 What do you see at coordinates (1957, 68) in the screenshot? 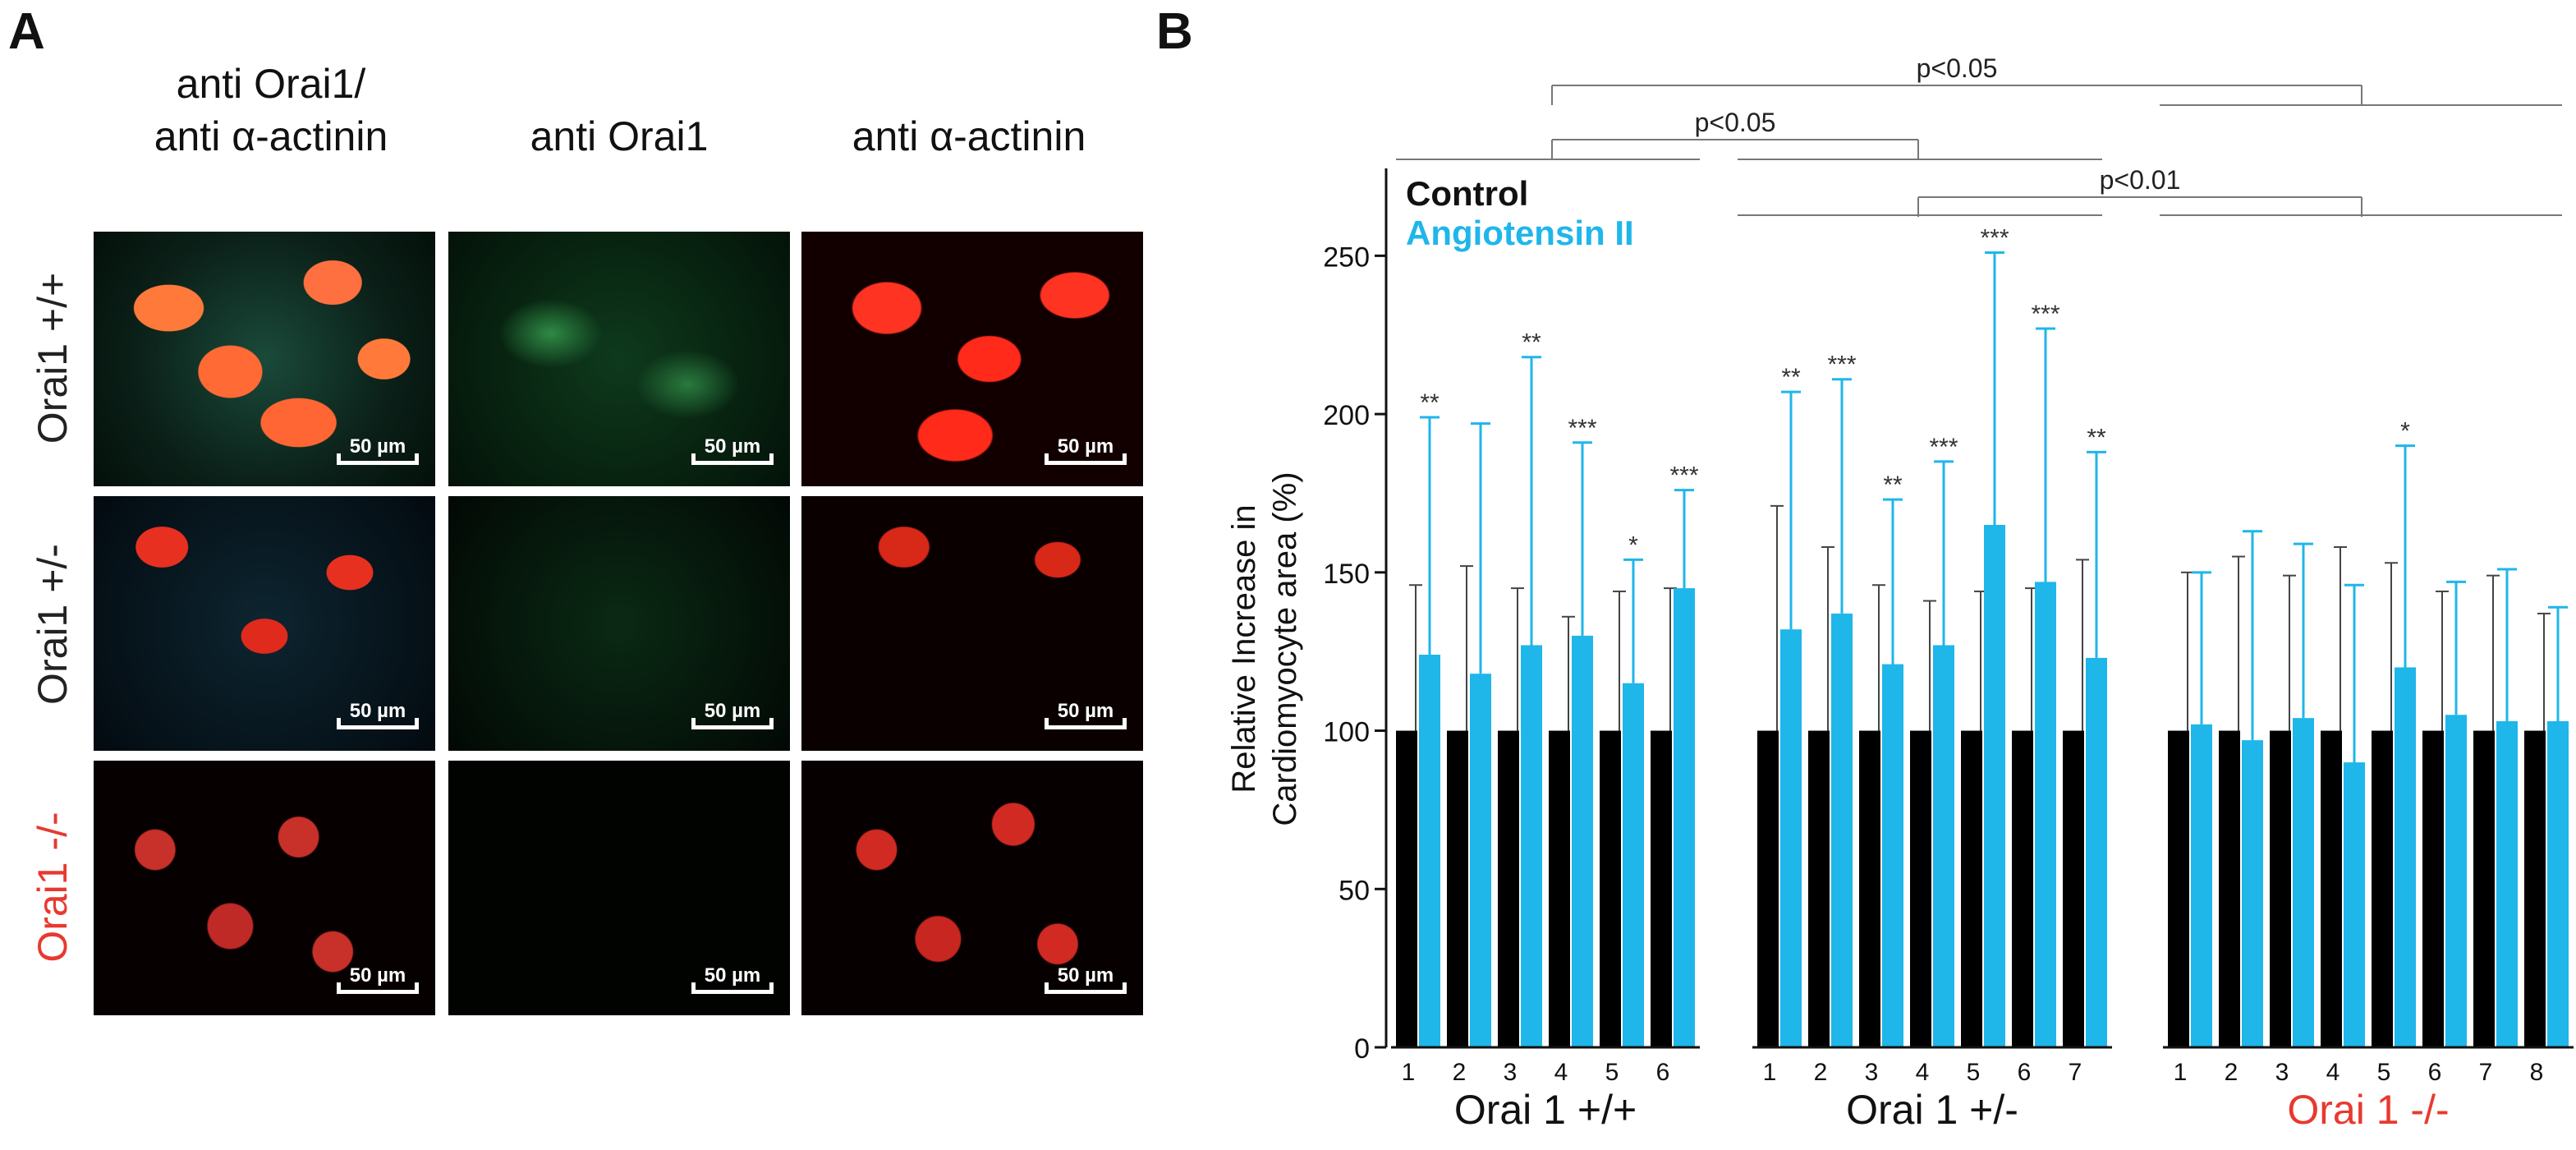
I see `bracket-top-label: p<0.05` at bounding box center [1957, 68].